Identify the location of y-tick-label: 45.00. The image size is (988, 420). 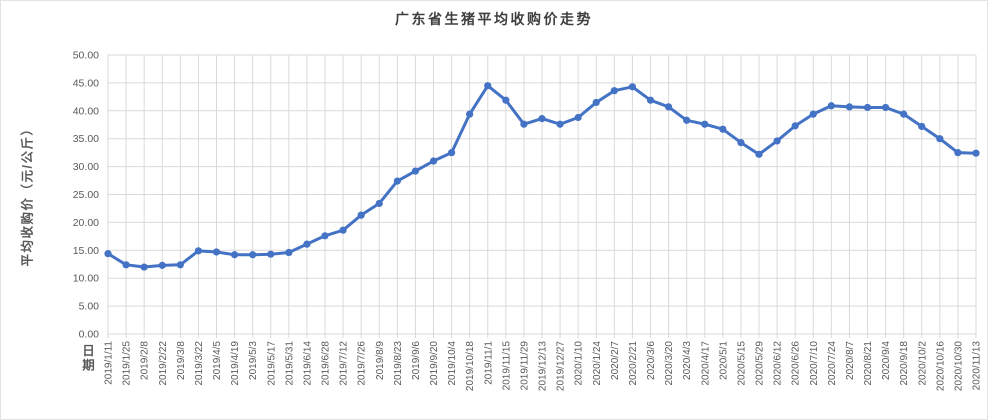
(86, 83).